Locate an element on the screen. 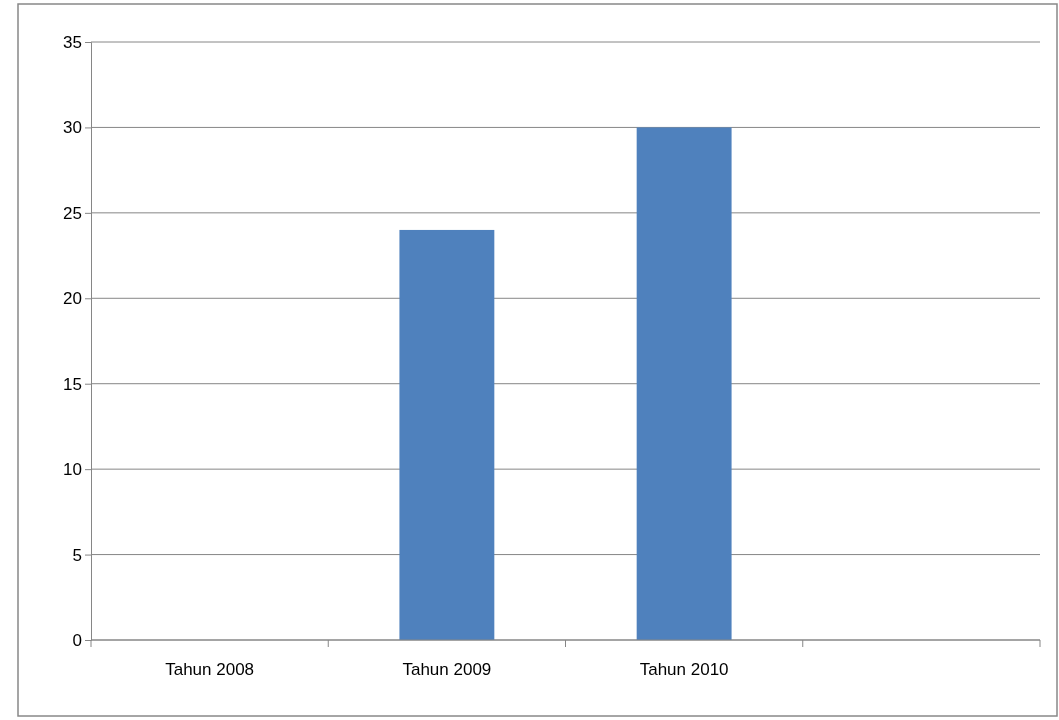 Image resolution: width=1059 pixels, height=720 pixels. y-tick-label: 30 is located at coordinates (72, 128).